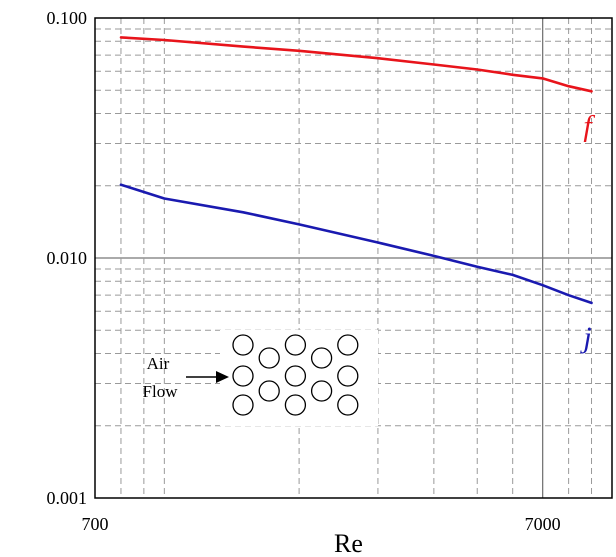 This screenshot has height=557, width=616. What do you see at coordinates (95, 524) in the screenshot?
I see `x-tick-label: 700` at bounding box center [95, 524].